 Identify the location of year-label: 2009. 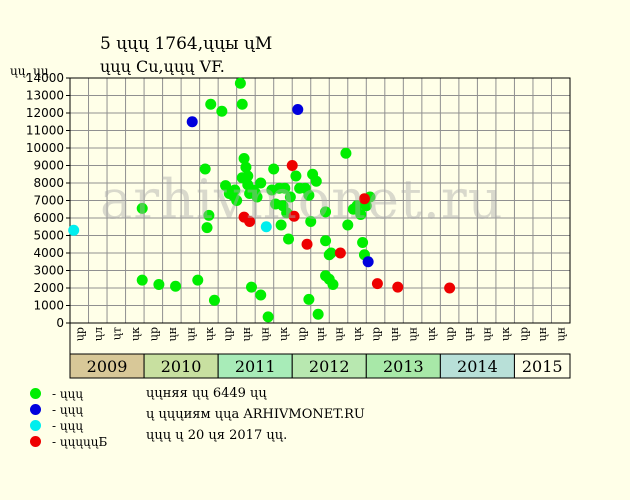
(107, 366).